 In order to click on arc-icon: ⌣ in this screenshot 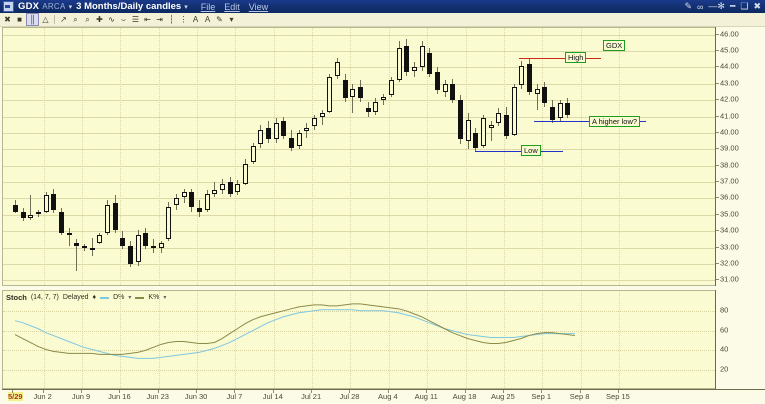, I will do `click(123, 19)`.